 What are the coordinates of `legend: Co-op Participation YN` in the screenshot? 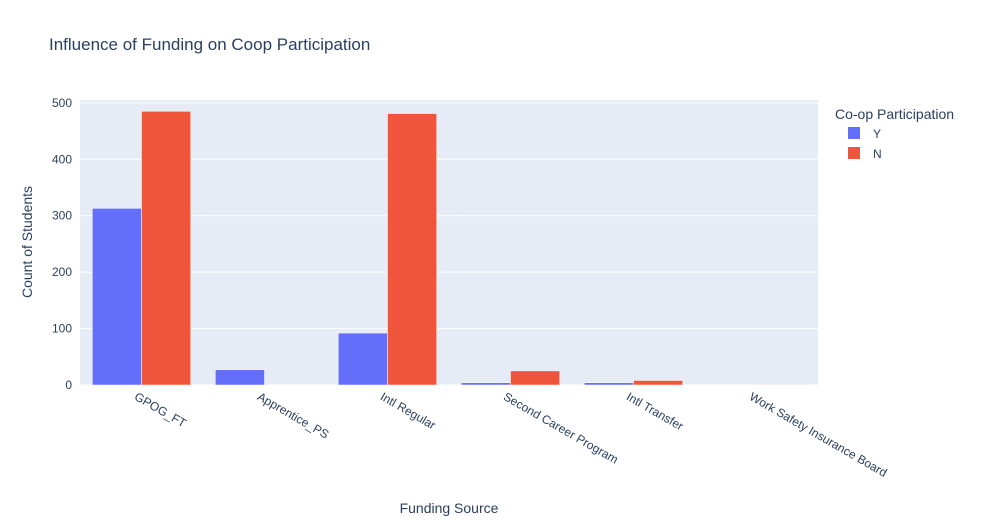 It's located at (894, 133).